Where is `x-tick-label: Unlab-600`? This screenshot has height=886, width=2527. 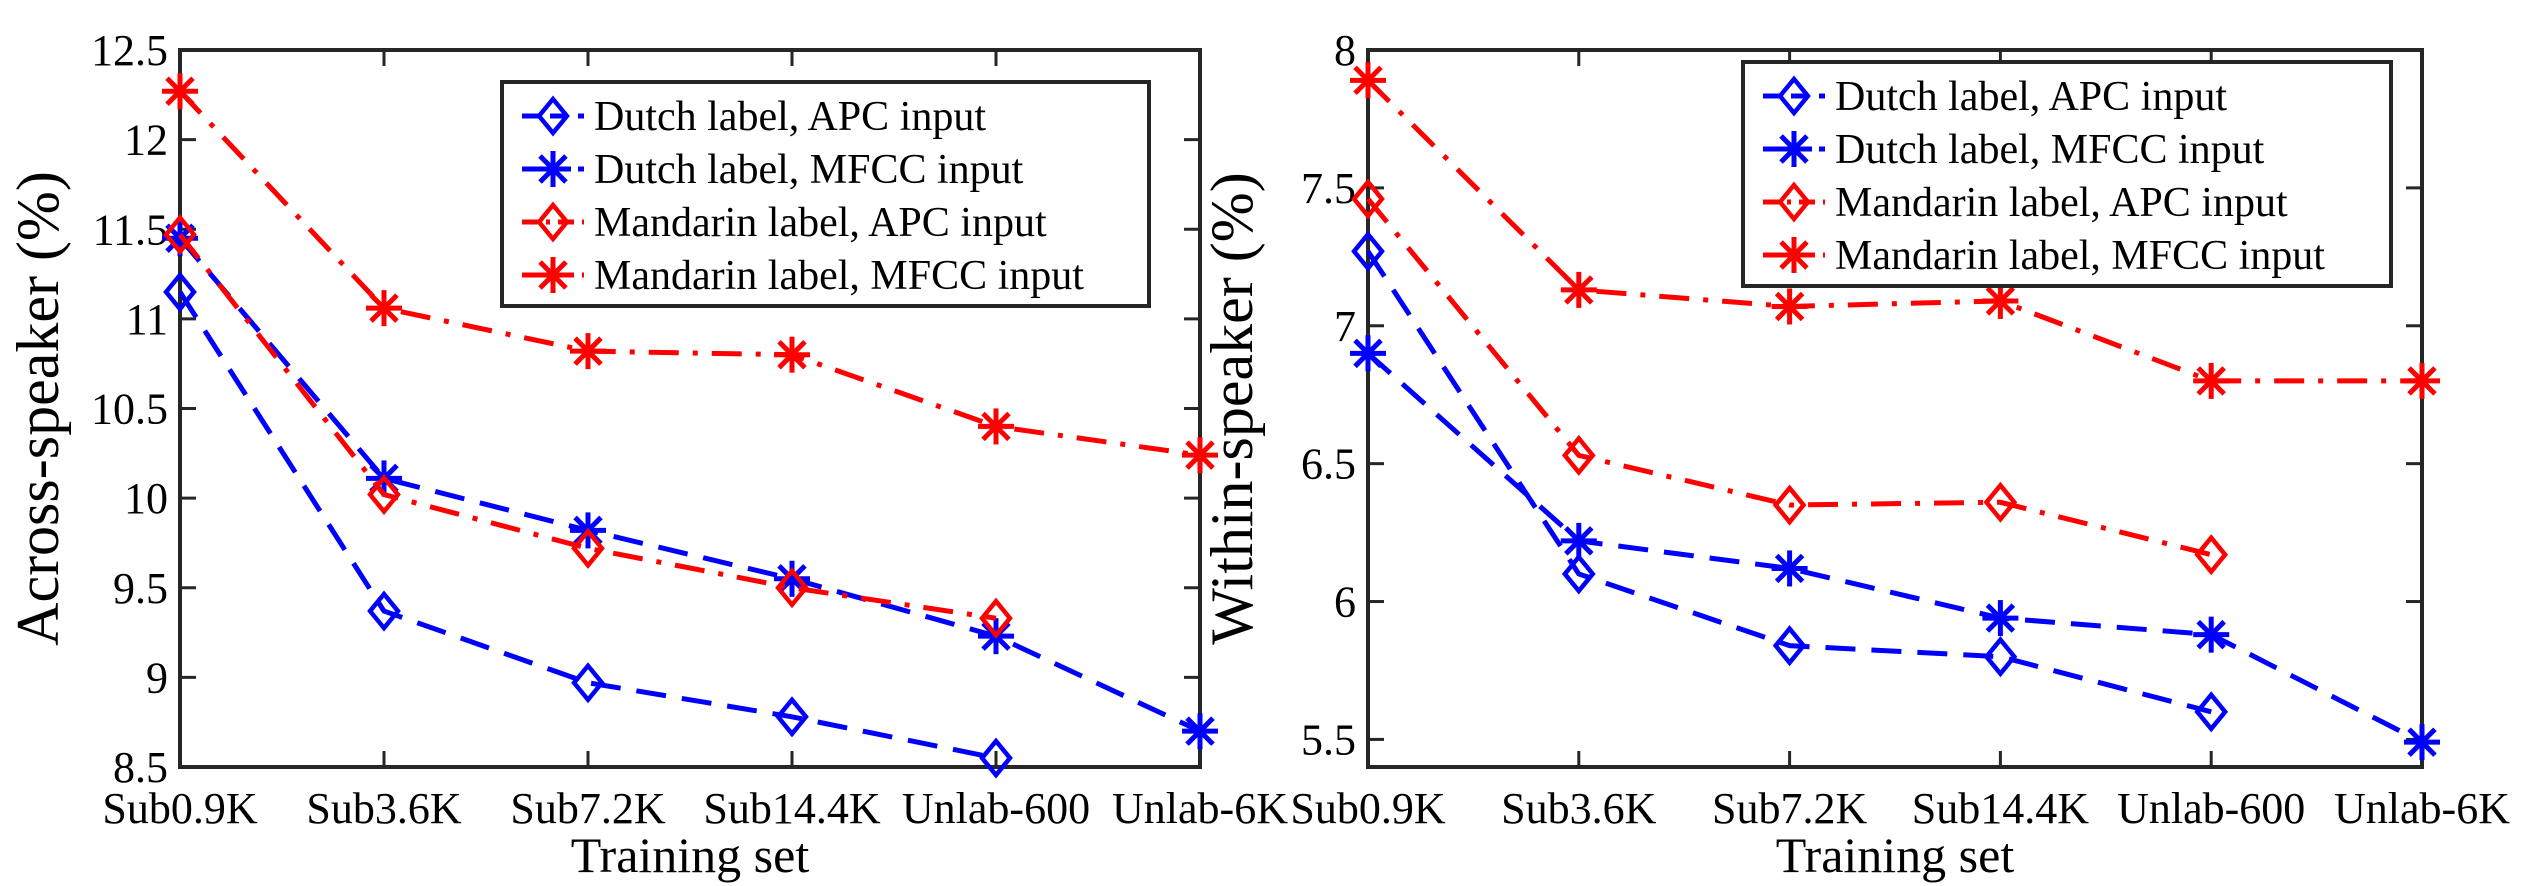
x-tick-label: Unlab-600 is located at coordinates (996, 808).